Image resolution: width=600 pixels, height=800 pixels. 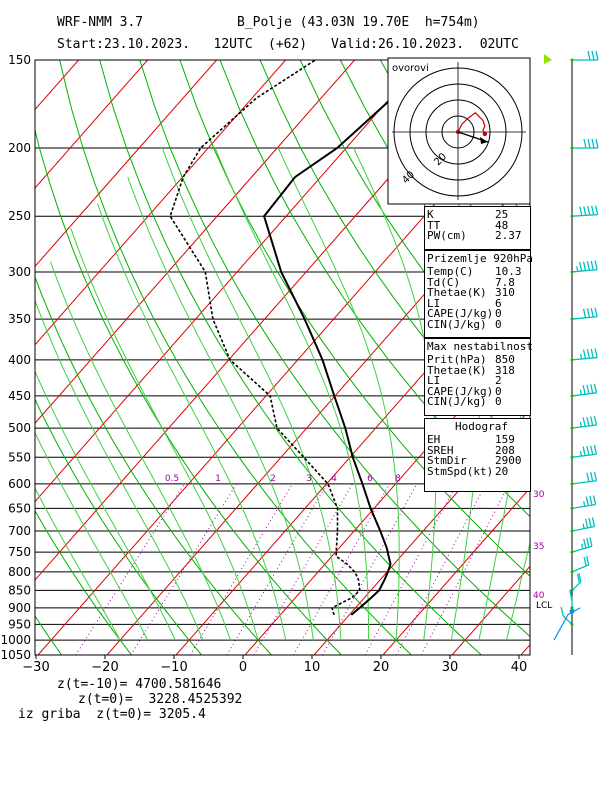 What do you see at coordinates (273, 479) in the screenshot?
I see `mixing-ratio-label: 2` at bounding box center [273, 479].